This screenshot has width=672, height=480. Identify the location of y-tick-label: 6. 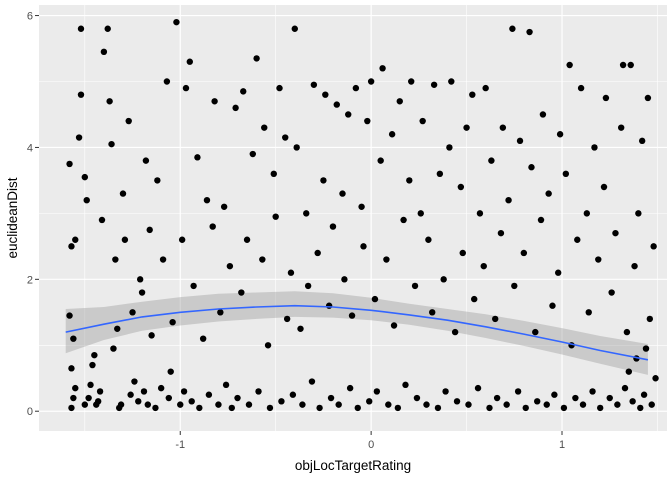
(30, 17).